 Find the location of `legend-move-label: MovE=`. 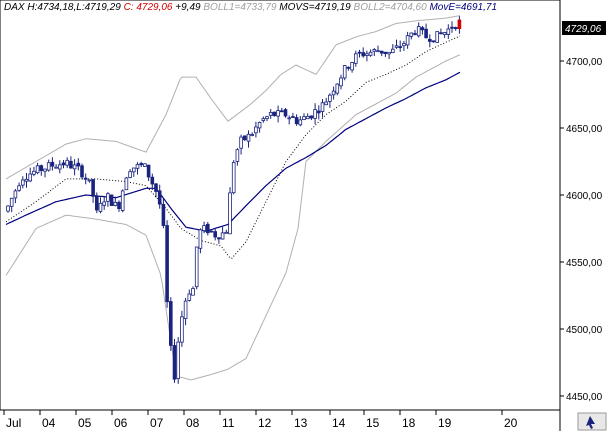

legend-move-label: MovE= is located at coordinates (445, 7).